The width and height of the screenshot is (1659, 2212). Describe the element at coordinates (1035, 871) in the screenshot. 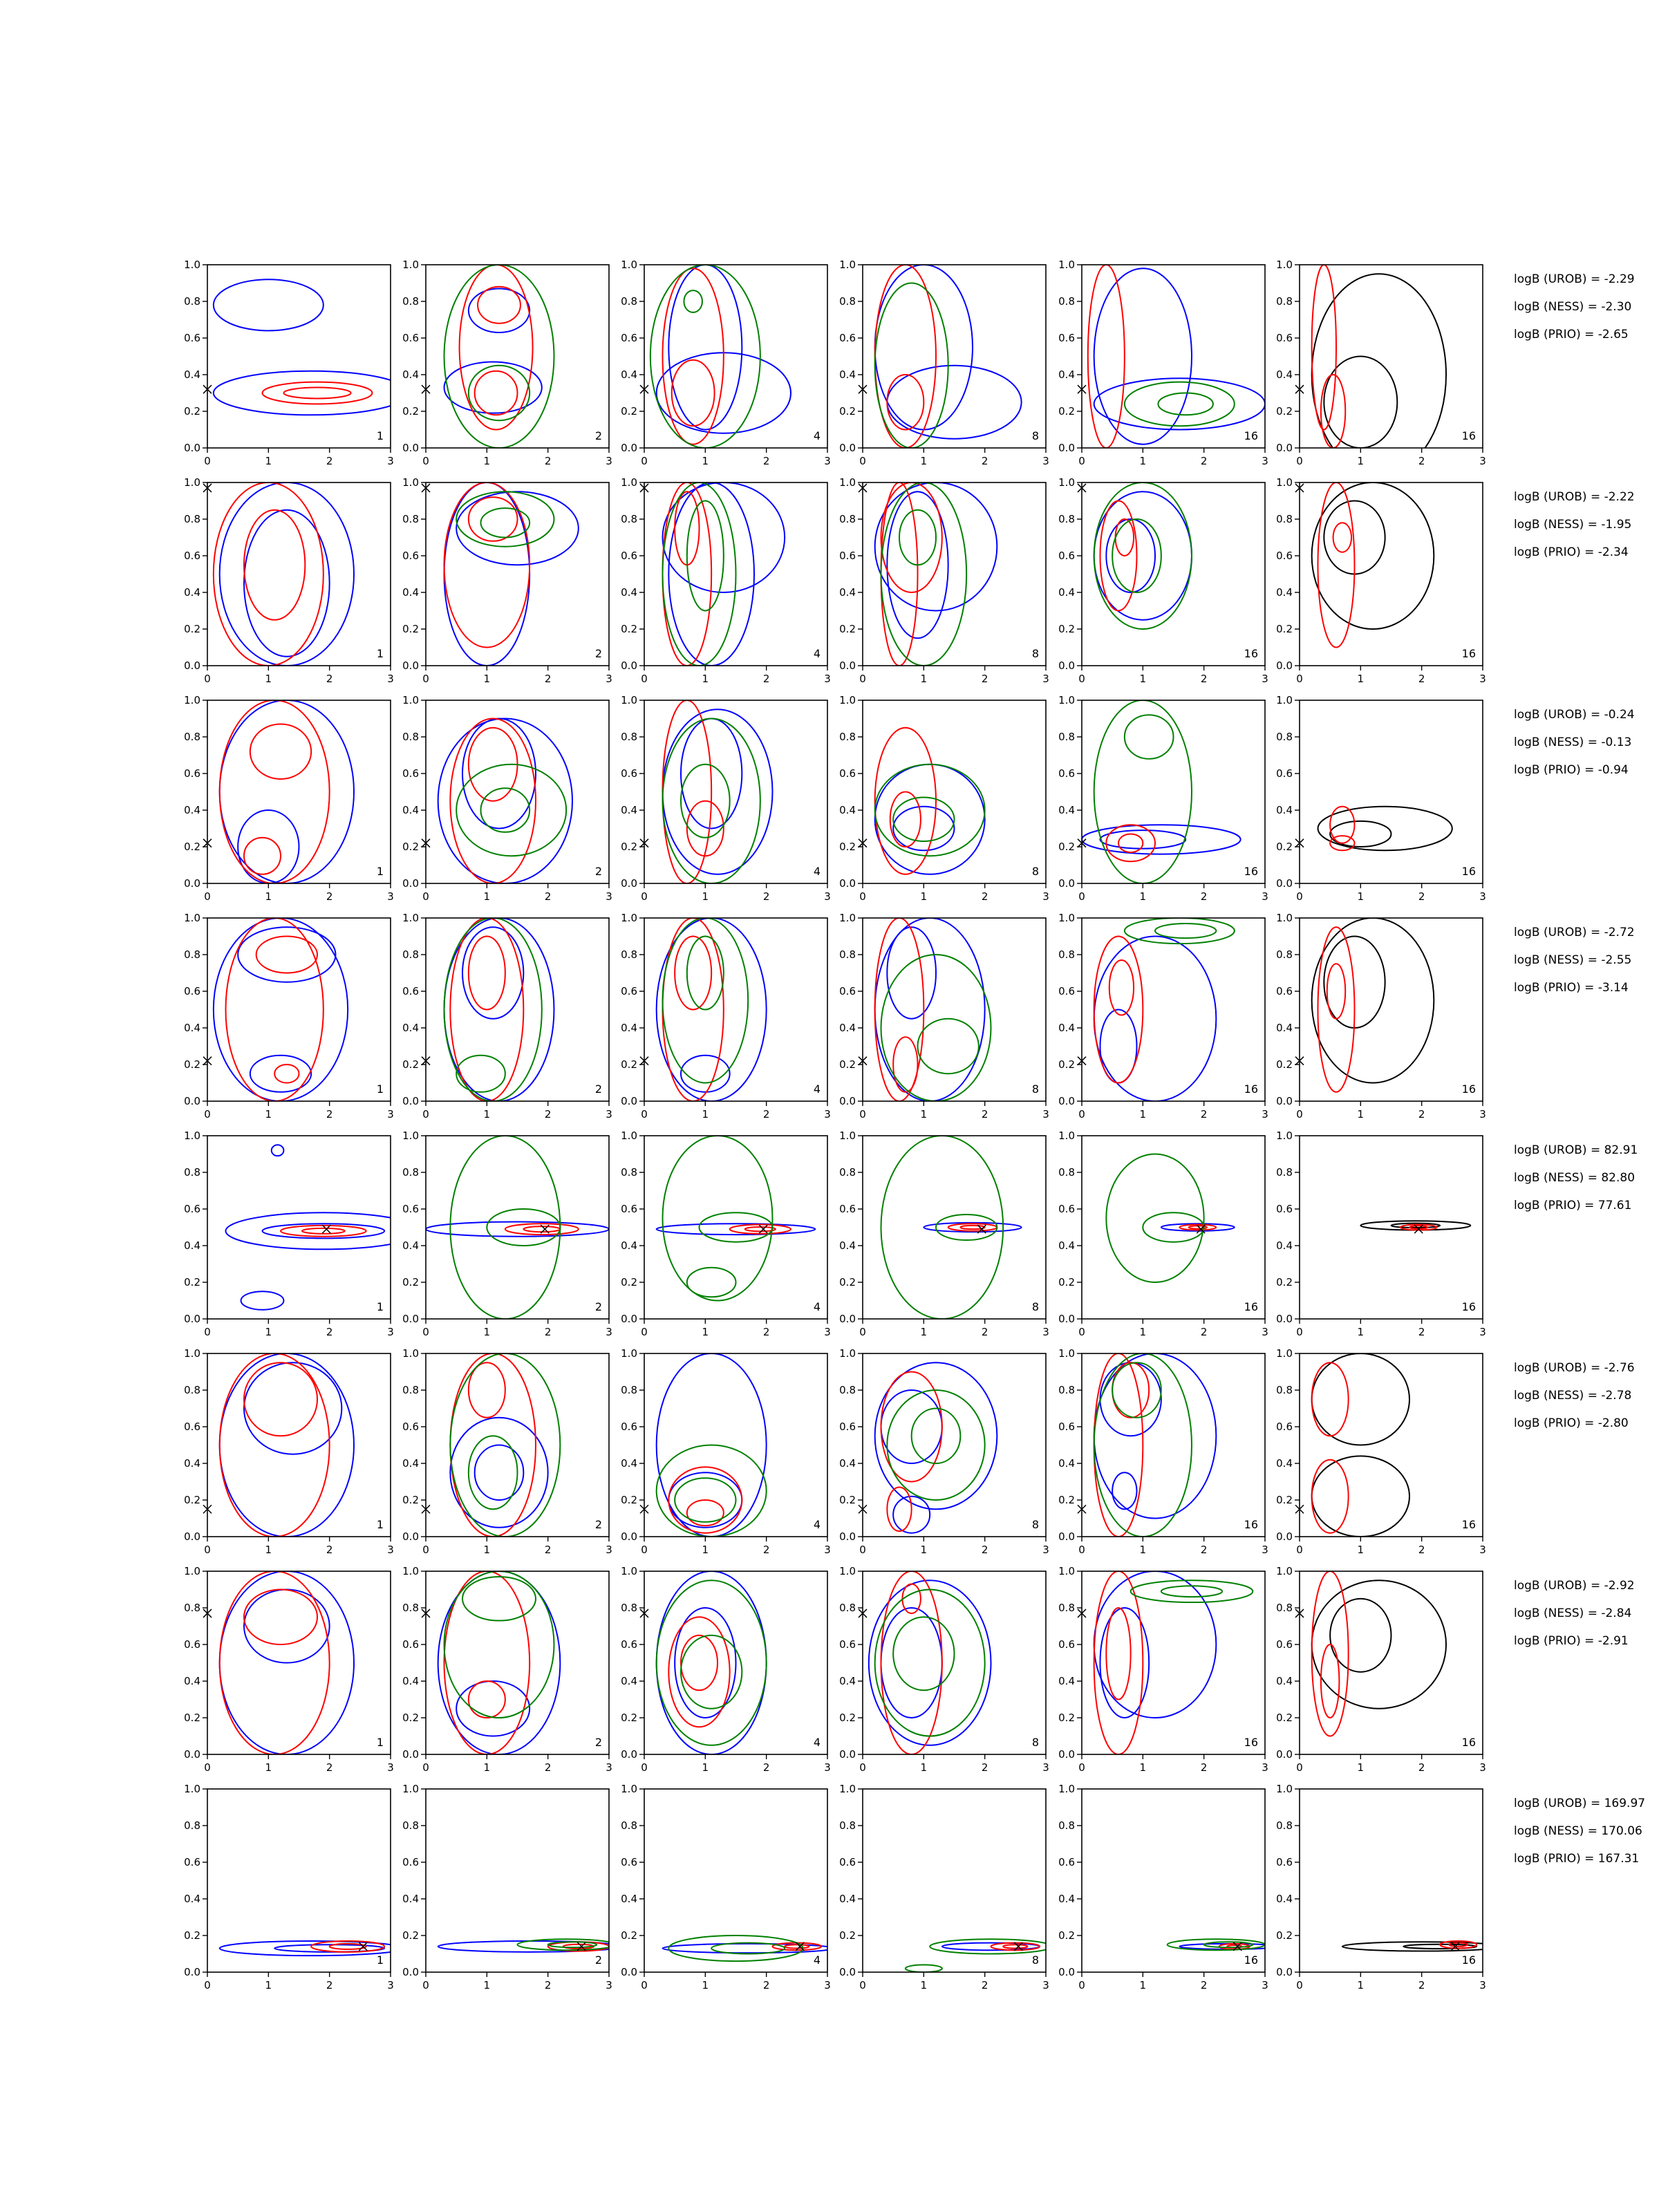

I see `panel-label: 8` at that location.